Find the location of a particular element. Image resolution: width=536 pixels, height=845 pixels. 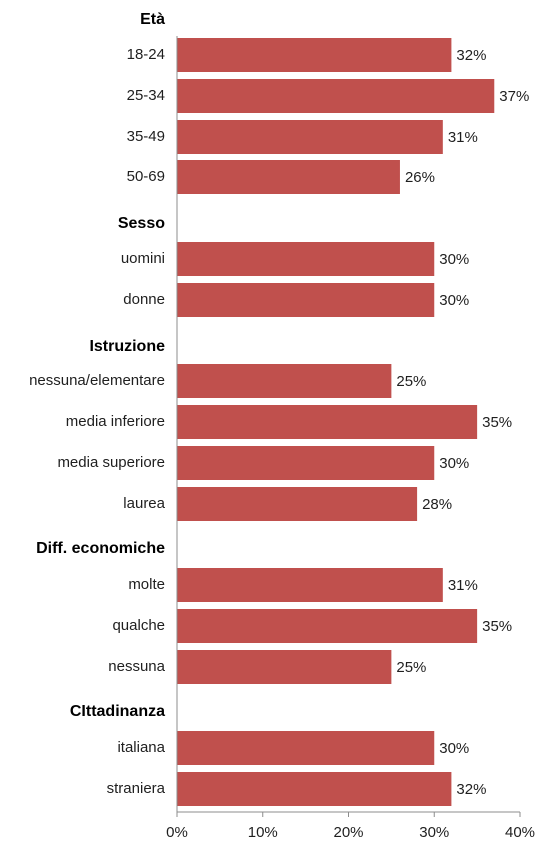

group-title: Età is located at coordinates (152, 19).